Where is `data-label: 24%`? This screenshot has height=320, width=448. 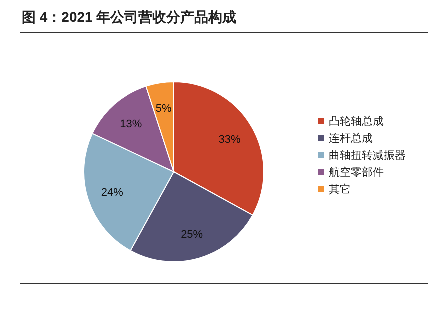
data-label: 24% is located at coordinates (112, 193).